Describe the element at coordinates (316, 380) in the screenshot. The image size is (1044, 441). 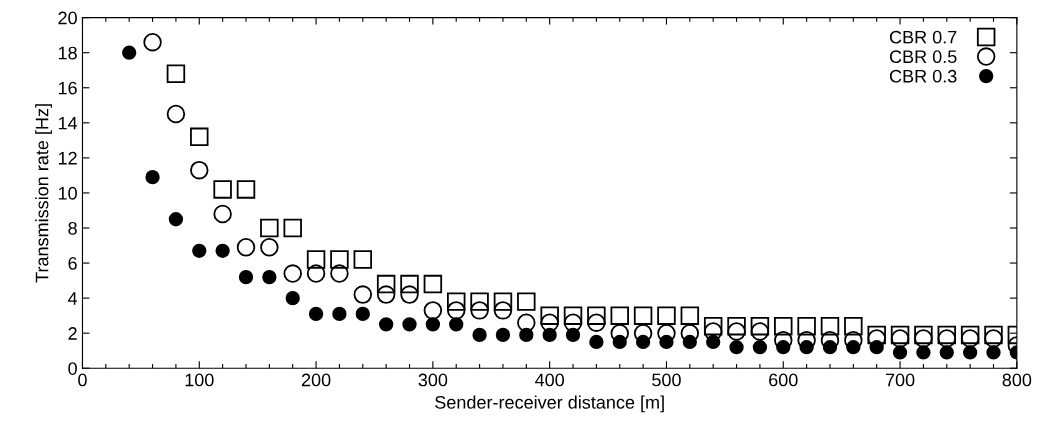
I see `x-tick-label: 200` at that location.